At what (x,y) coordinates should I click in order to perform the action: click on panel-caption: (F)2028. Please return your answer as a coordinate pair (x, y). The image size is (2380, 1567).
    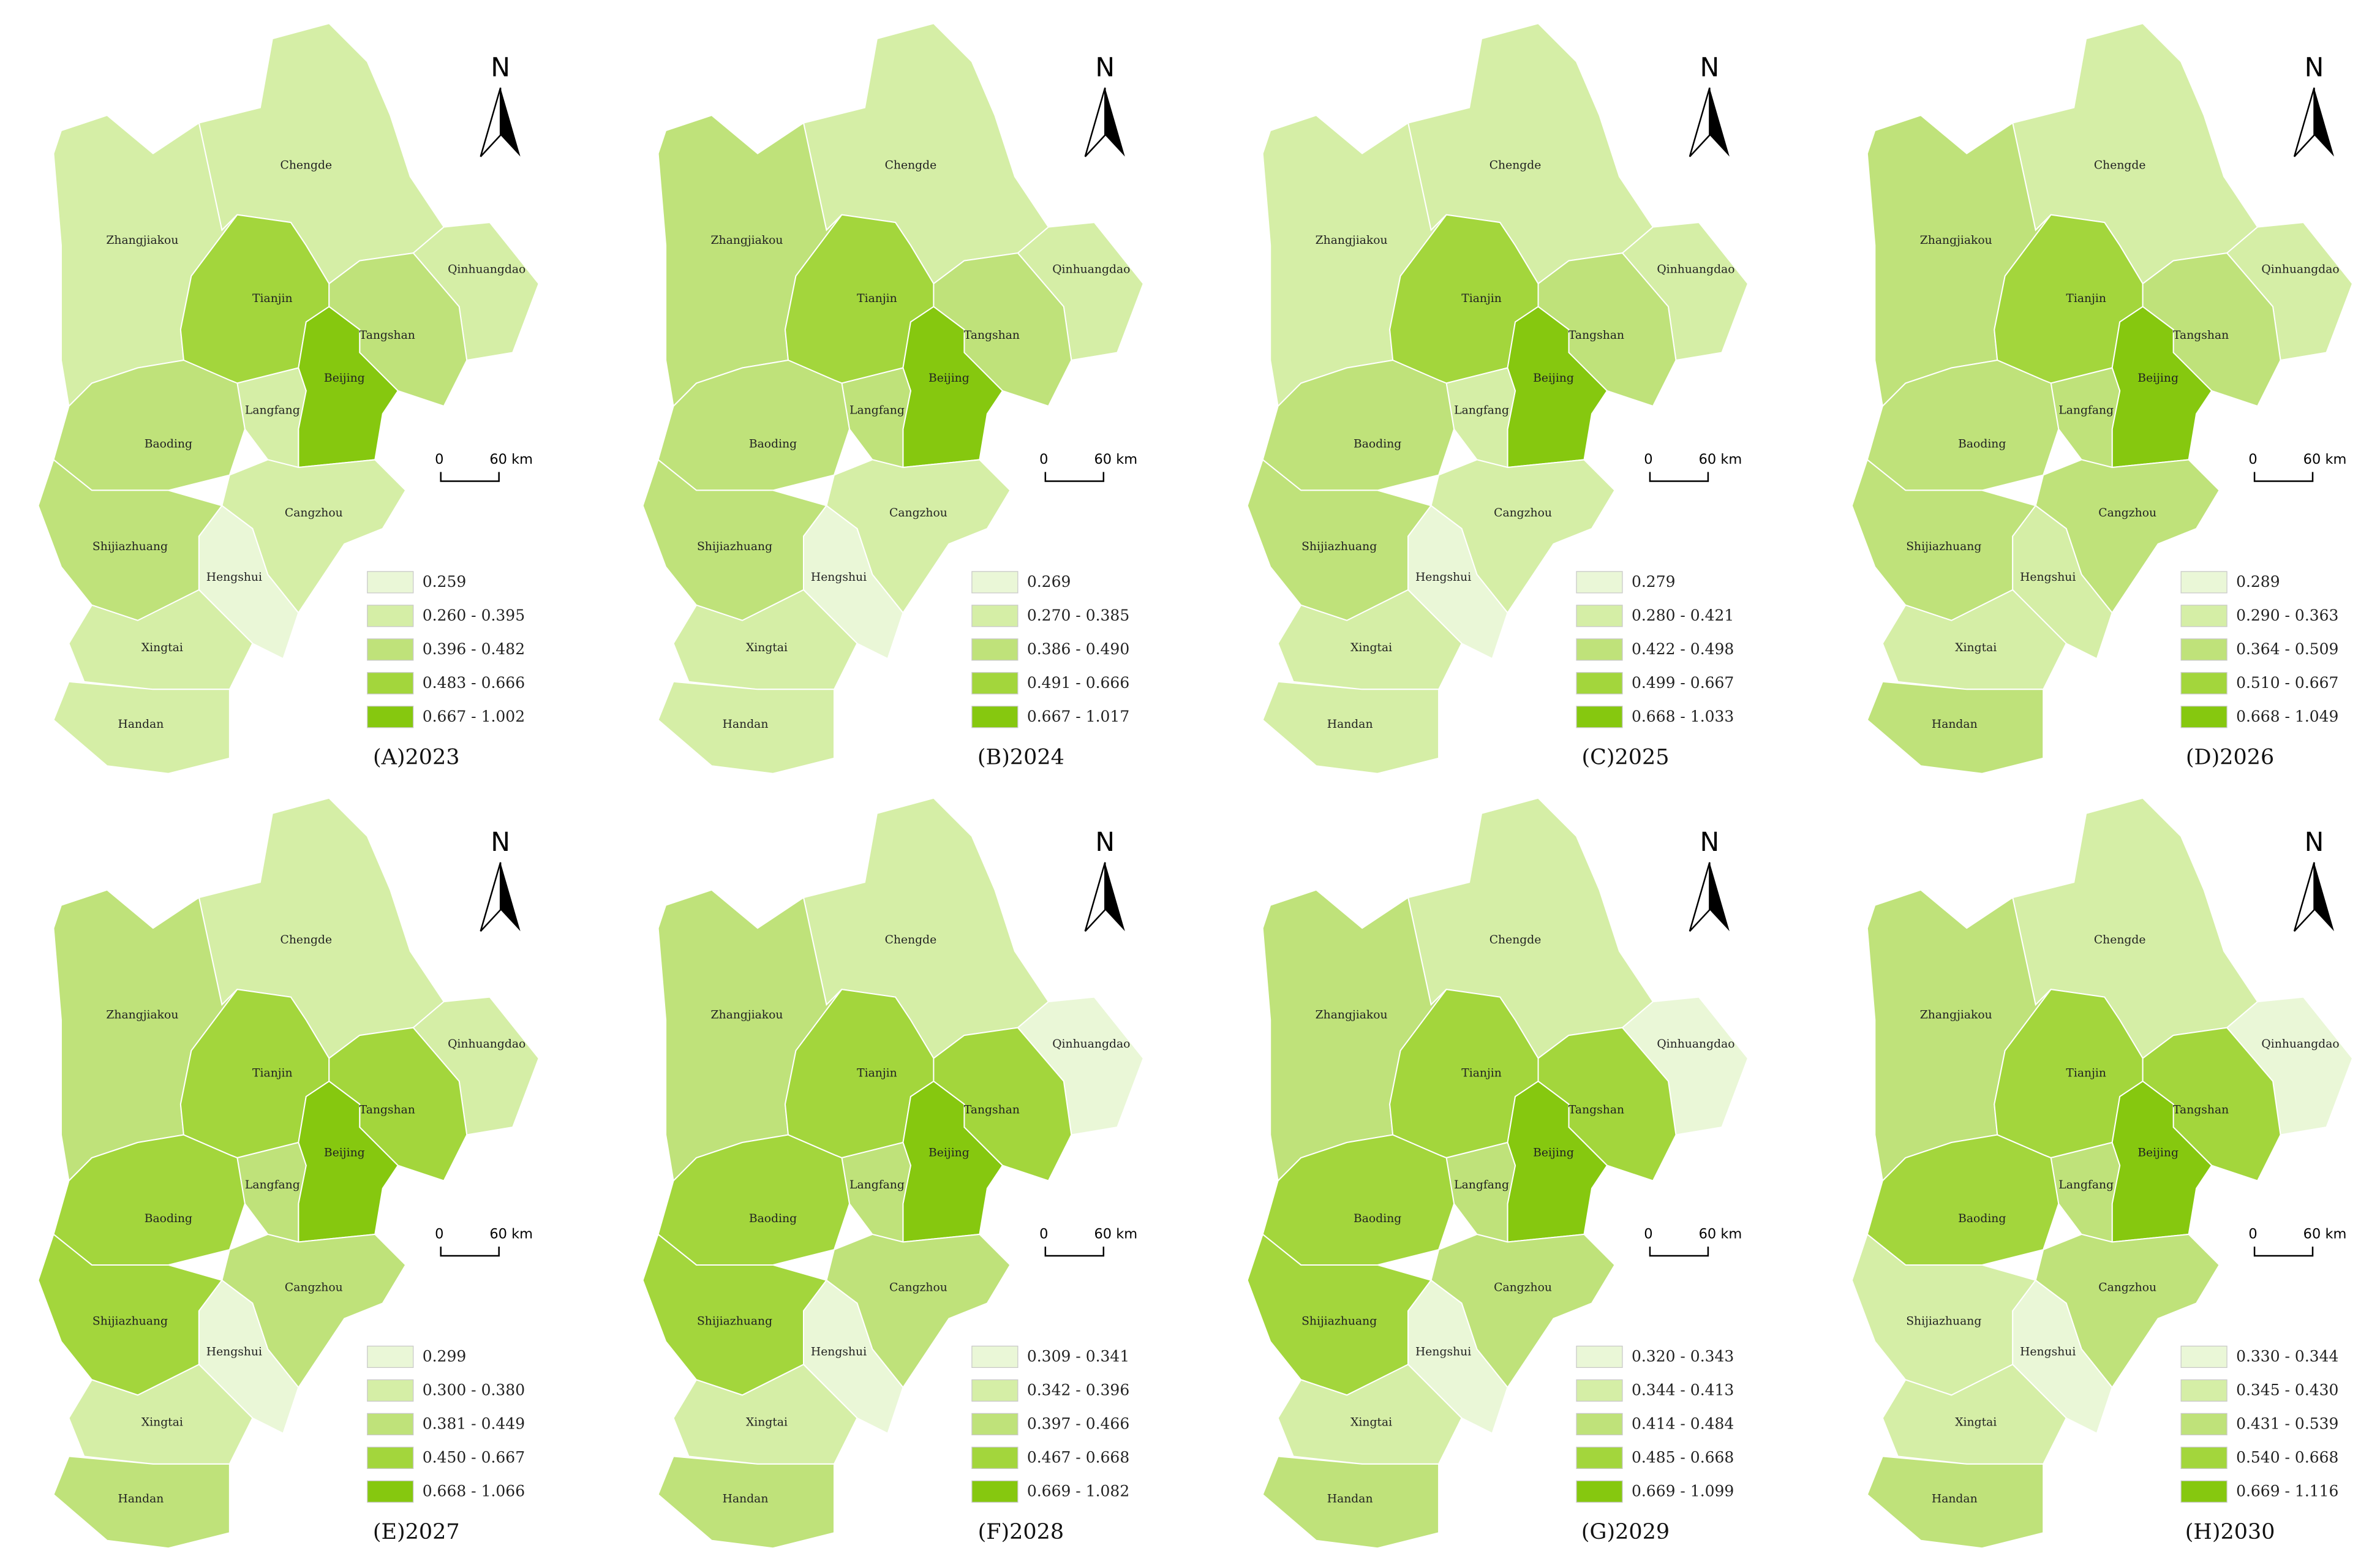
    Looking at the image, I should click on (1021, 1532).